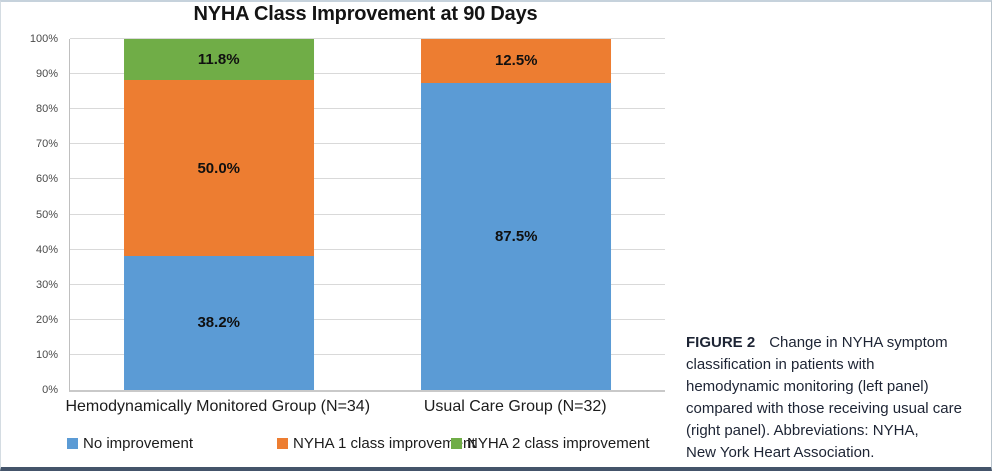 The height and width of the screenshot is (471, 992). Describe the element at coordinates (46, 109) in the screenshot. I see `y-axis-tick-label: 80%` at that location.